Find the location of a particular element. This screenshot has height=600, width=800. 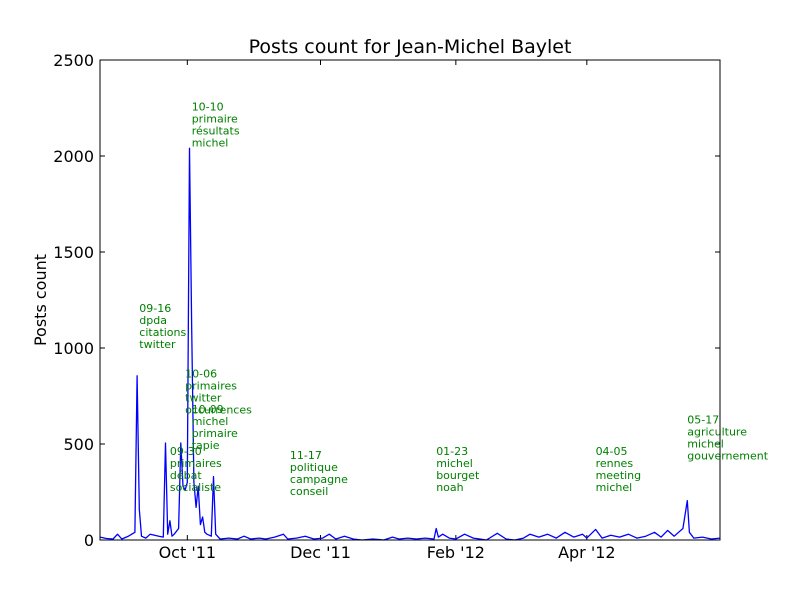

y-tick-label: 1500 is located at coordinates (73, 252).